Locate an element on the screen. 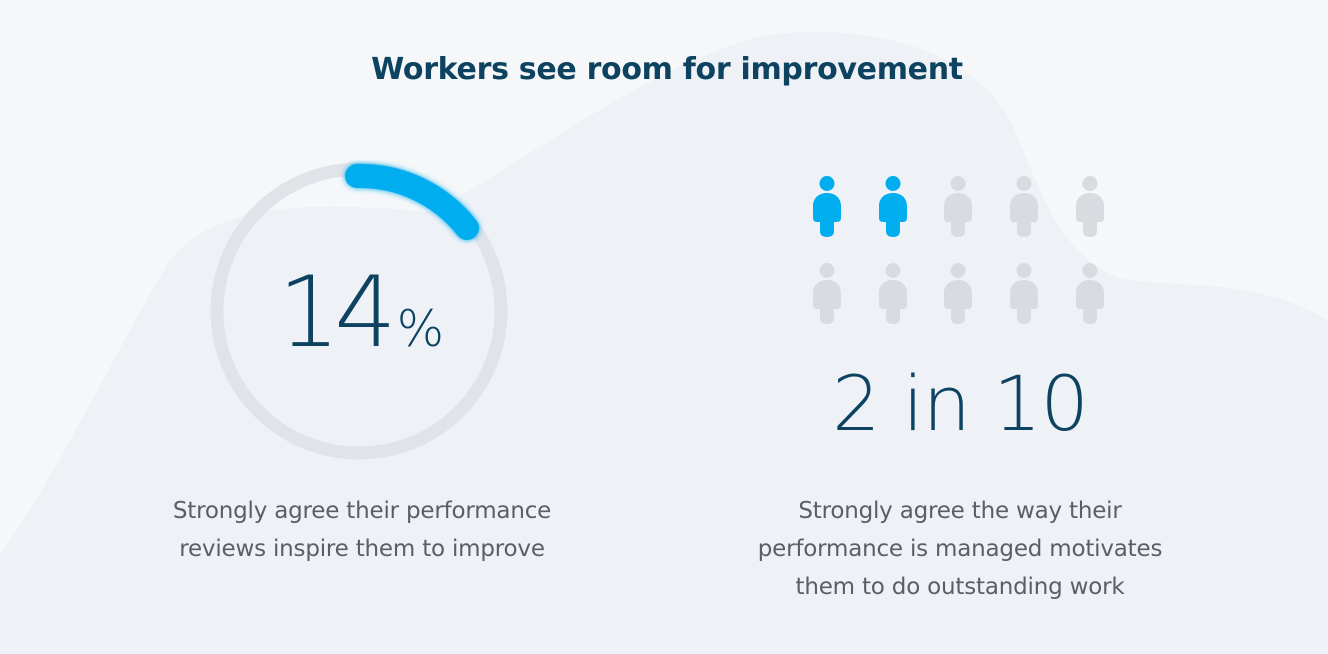 The image size is (1328, 654). caption-line: reviews inspire them to improve is located at coordinates (362, 549).